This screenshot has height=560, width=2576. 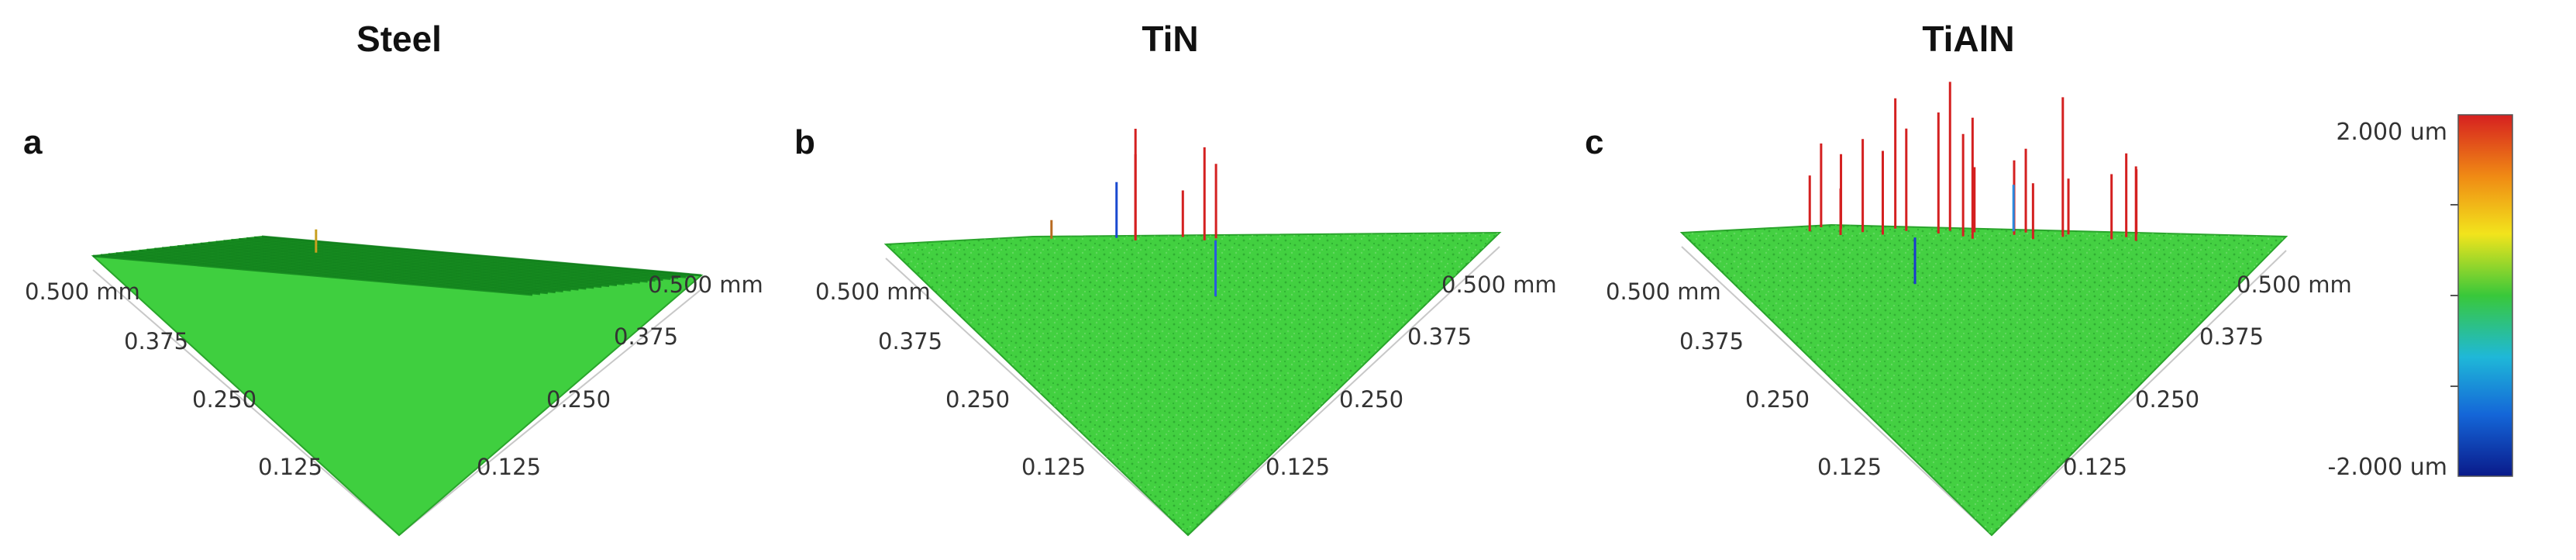 What do you see at coordinates (1968, 39) in the screenshot?
I see `panel-title: TiAlN` at bounding box center [1968, 39].